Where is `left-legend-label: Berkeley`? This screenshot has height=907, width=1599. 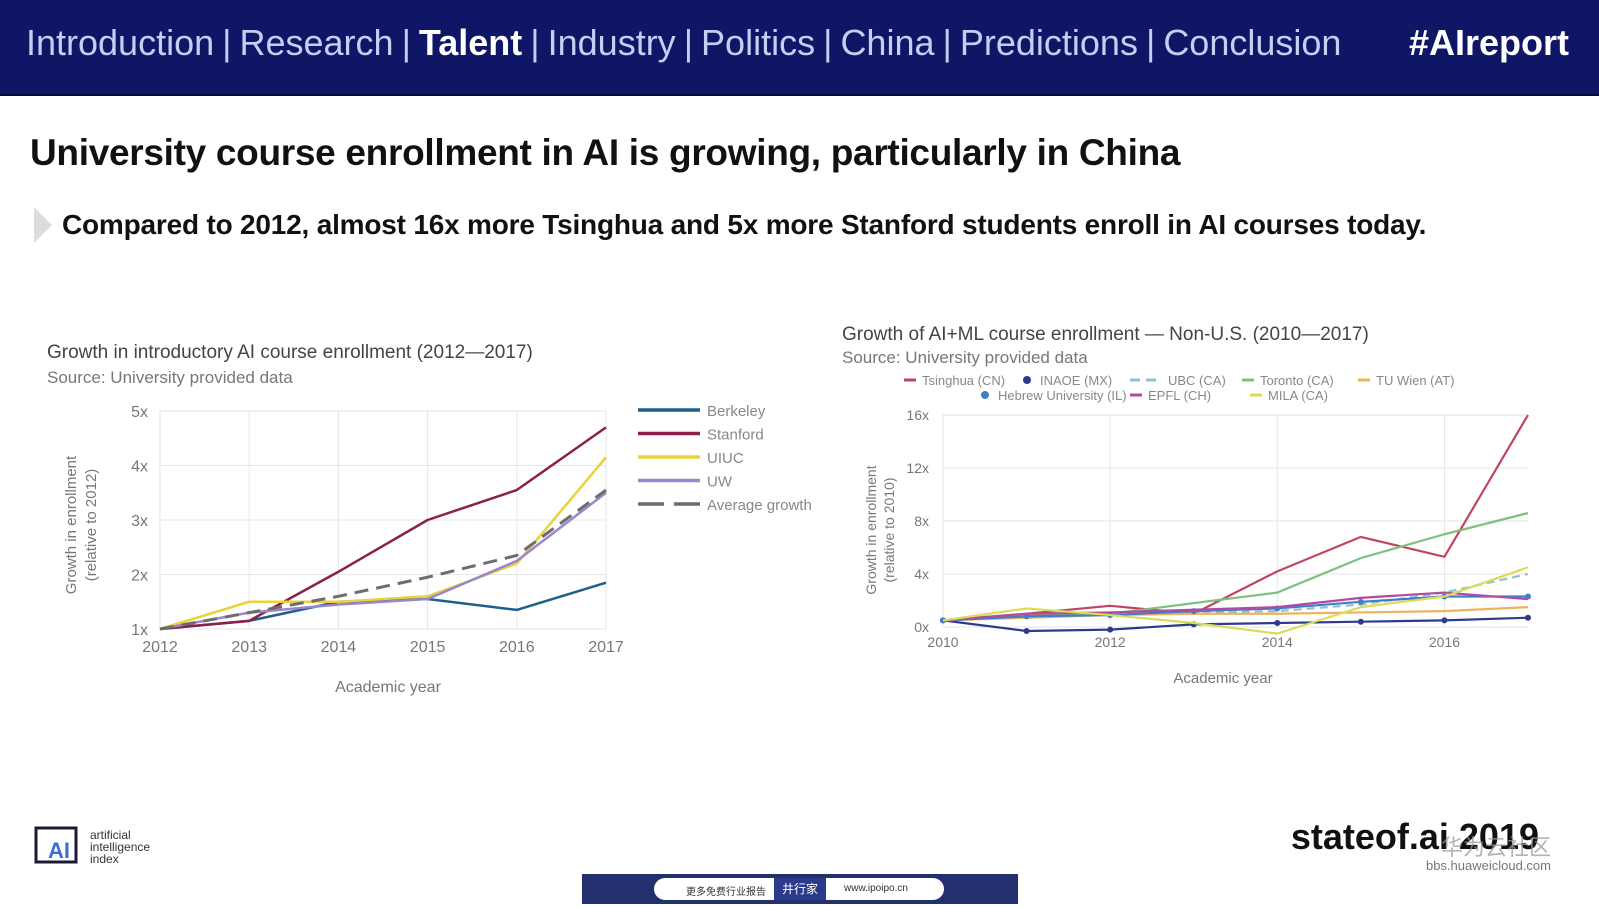 left-legend-label: Berkeley is located at coordinates (736, 411).